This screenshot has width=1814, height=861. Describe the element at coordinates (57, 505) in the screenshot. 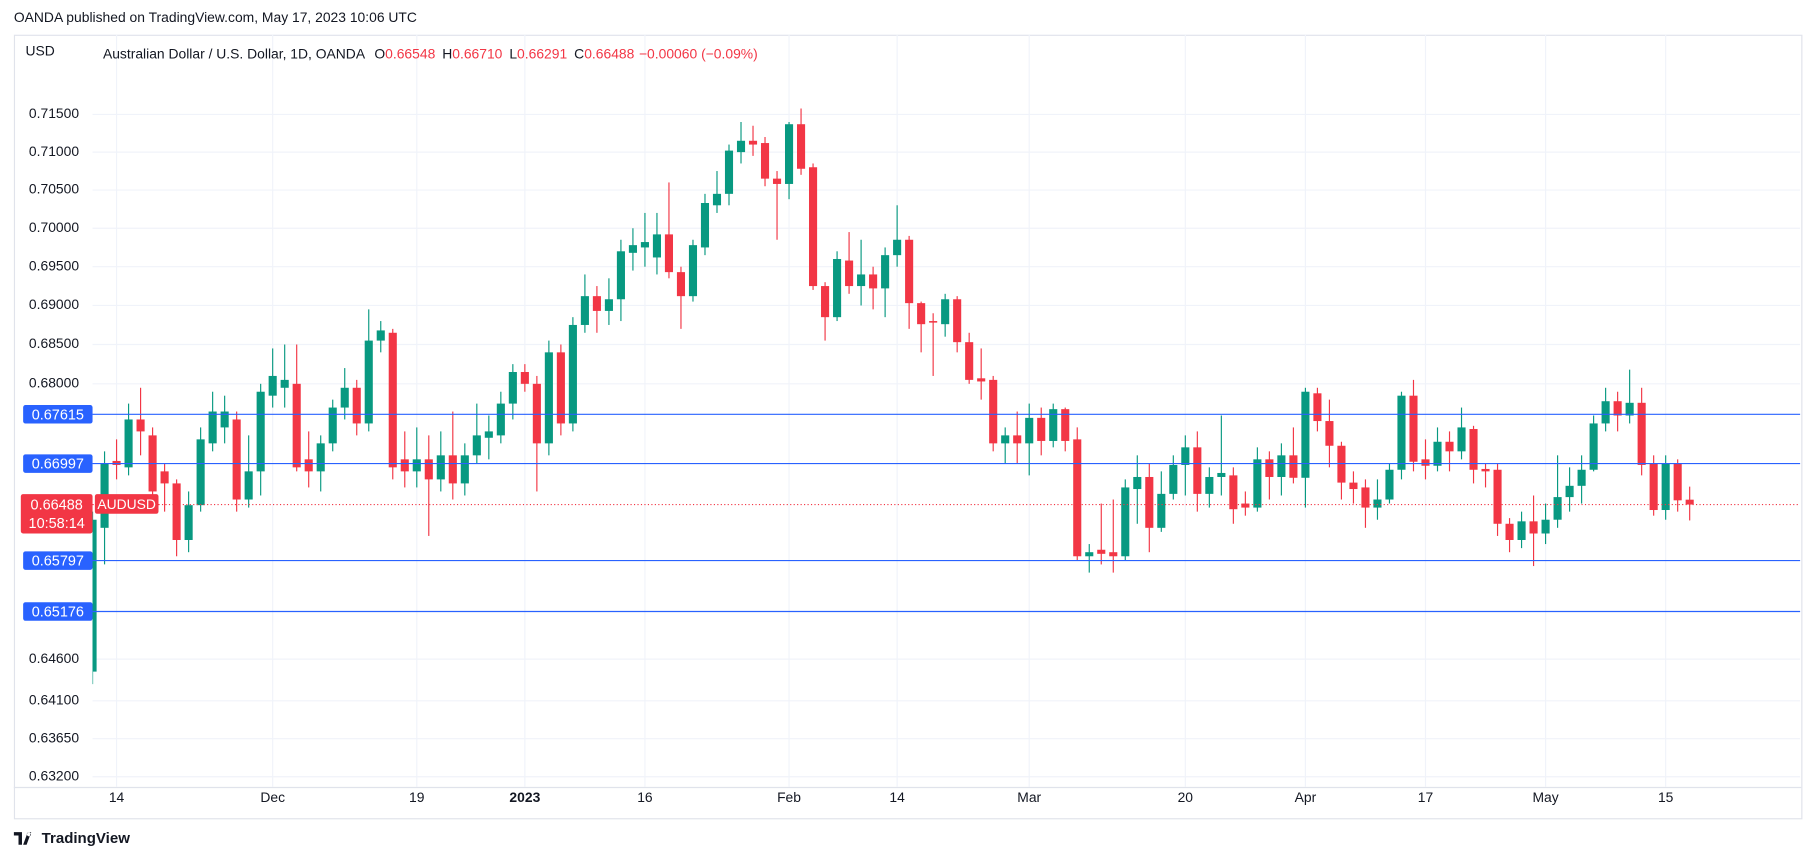

I see `last-price-label: 0.66488` at that location.